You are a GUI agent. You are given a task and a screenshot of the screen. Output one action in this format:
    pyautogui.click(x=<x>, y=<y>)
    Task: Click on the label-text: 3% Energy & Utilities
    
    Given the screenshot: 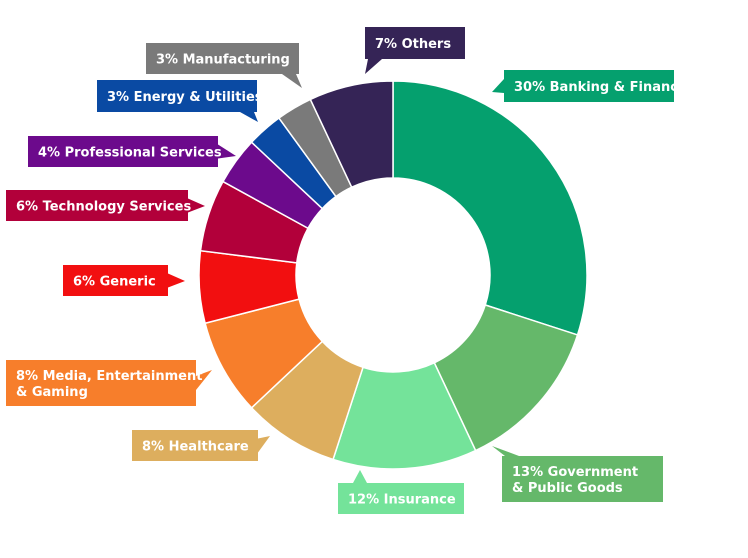 What is the action you would take?
    pyautogui.click(x=185, y=97)
    